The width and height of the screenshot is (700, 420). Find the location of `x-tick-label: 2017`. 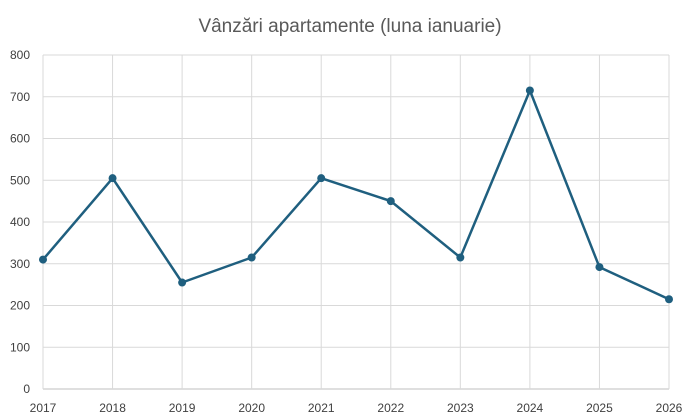

x-tick-label: 2017 is located at coordinates (43, 408).